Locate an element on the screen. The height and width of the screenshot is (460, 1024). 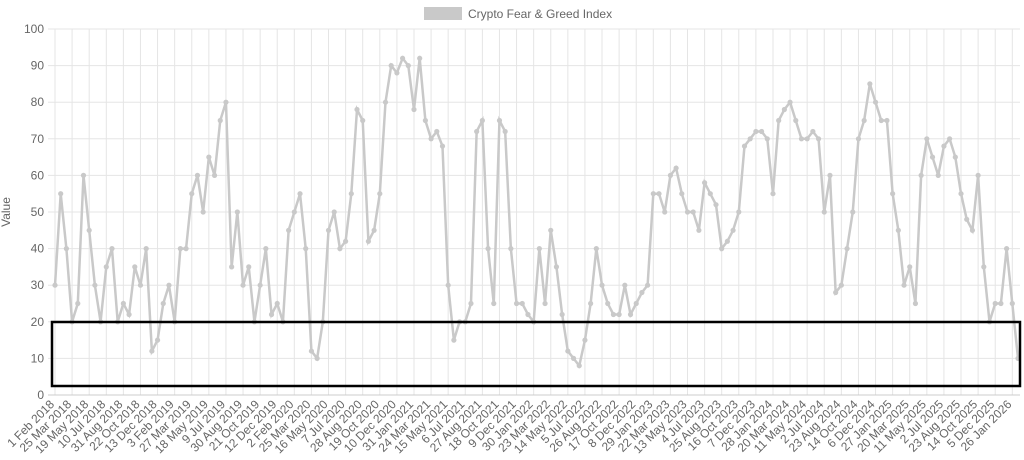
y-tick-label: 60 is located at coordinates (38, 175).